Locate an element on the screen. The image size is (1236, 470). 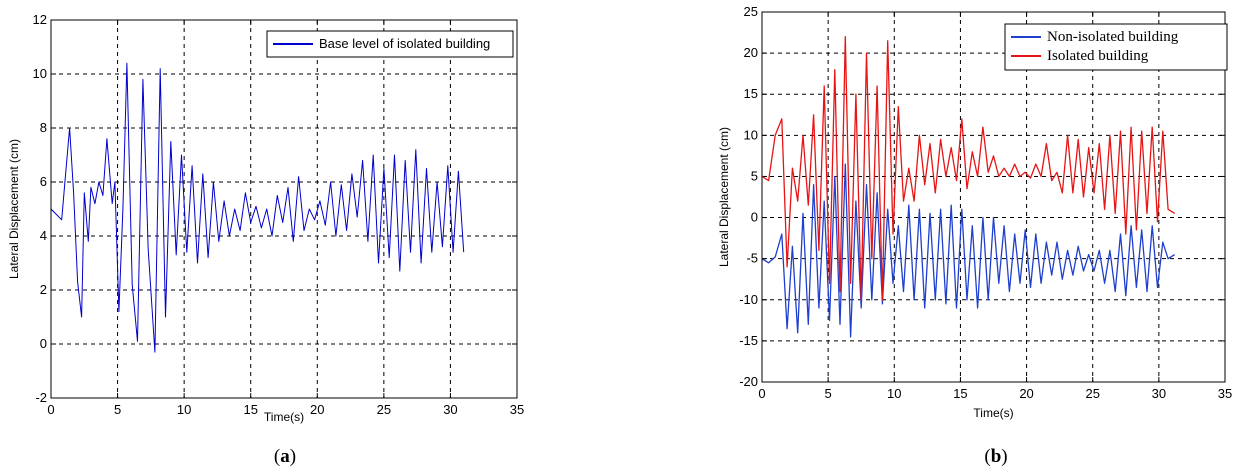
y-tick-label: -20 is located at coordinates (748, 381).